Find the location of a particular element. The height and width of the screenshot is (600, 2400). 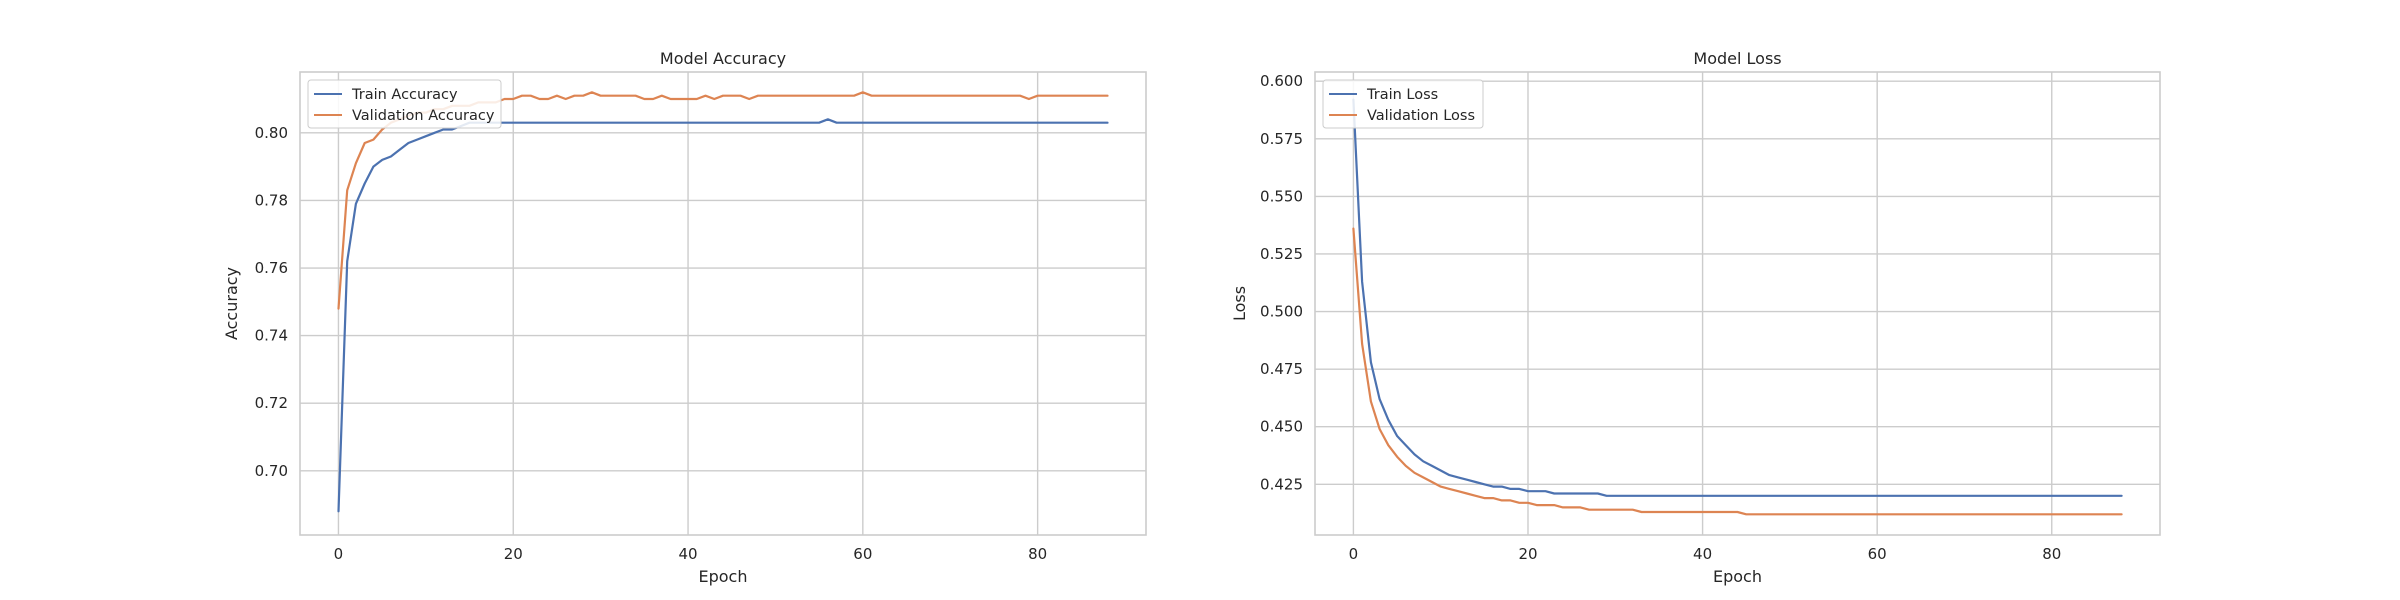

loss-y-tick-label: 0.575 is located at coordinates (1281, 139).